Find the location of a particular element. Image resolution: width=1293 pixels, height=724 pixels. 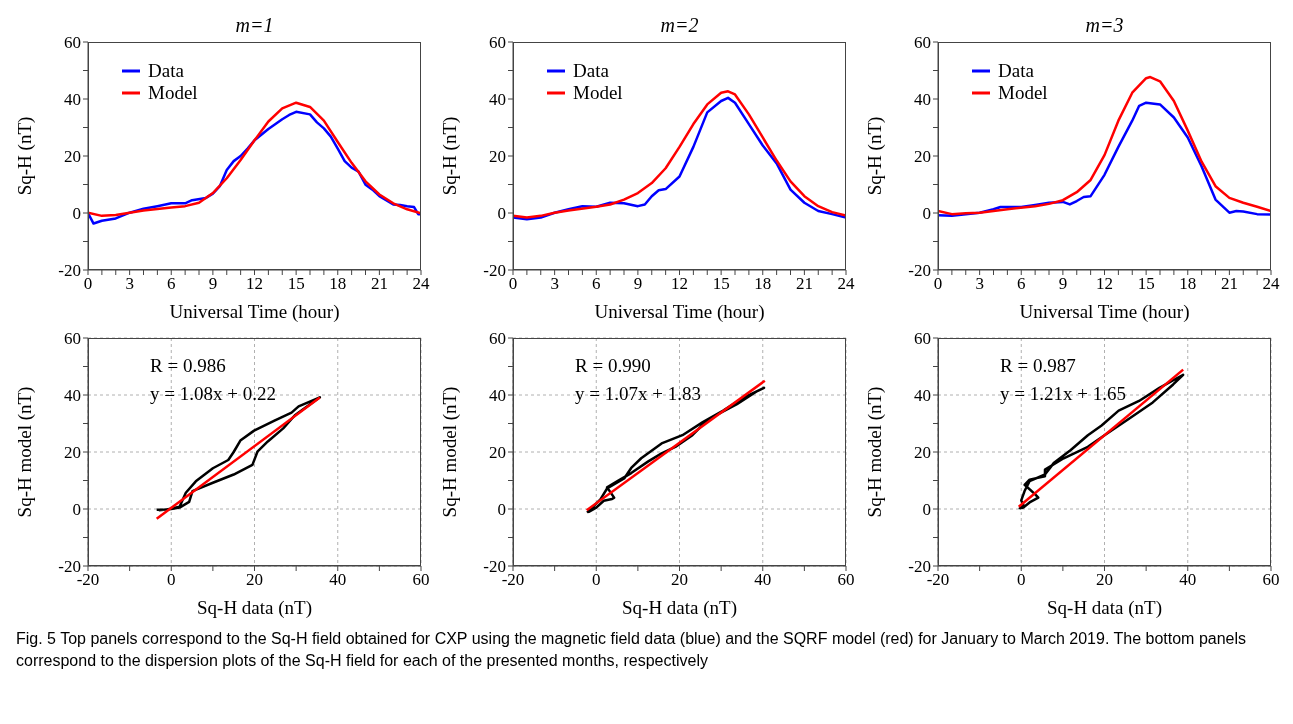

annotation: R = 0.987 is located at coordinates (1038, 366).